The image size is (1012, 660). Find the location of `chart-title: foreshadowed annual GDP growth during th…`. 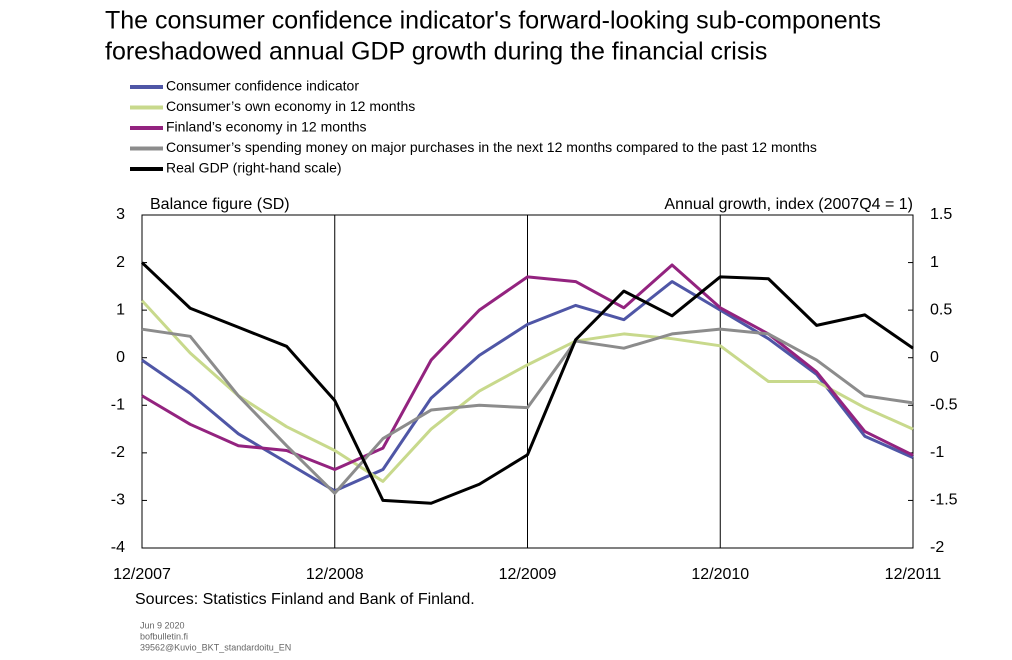

chart-title: foreshadowed annual GDP growth during th… is located at coordinates (436, 52).